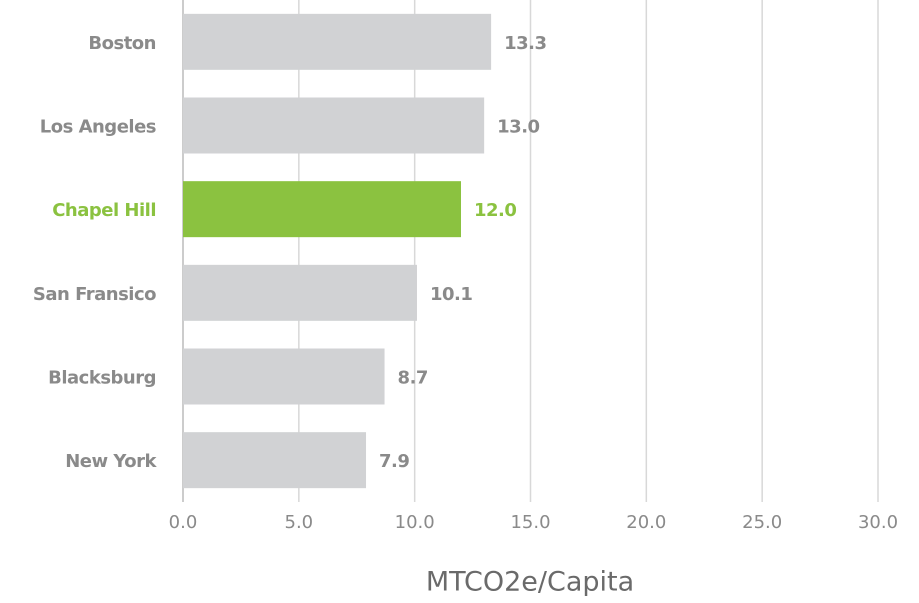 The width and height of the screenshot is (919, 603). Describe the element at coordinates (98, 127) in the screenshot. I see `category-label: Los Angeles` at that location.